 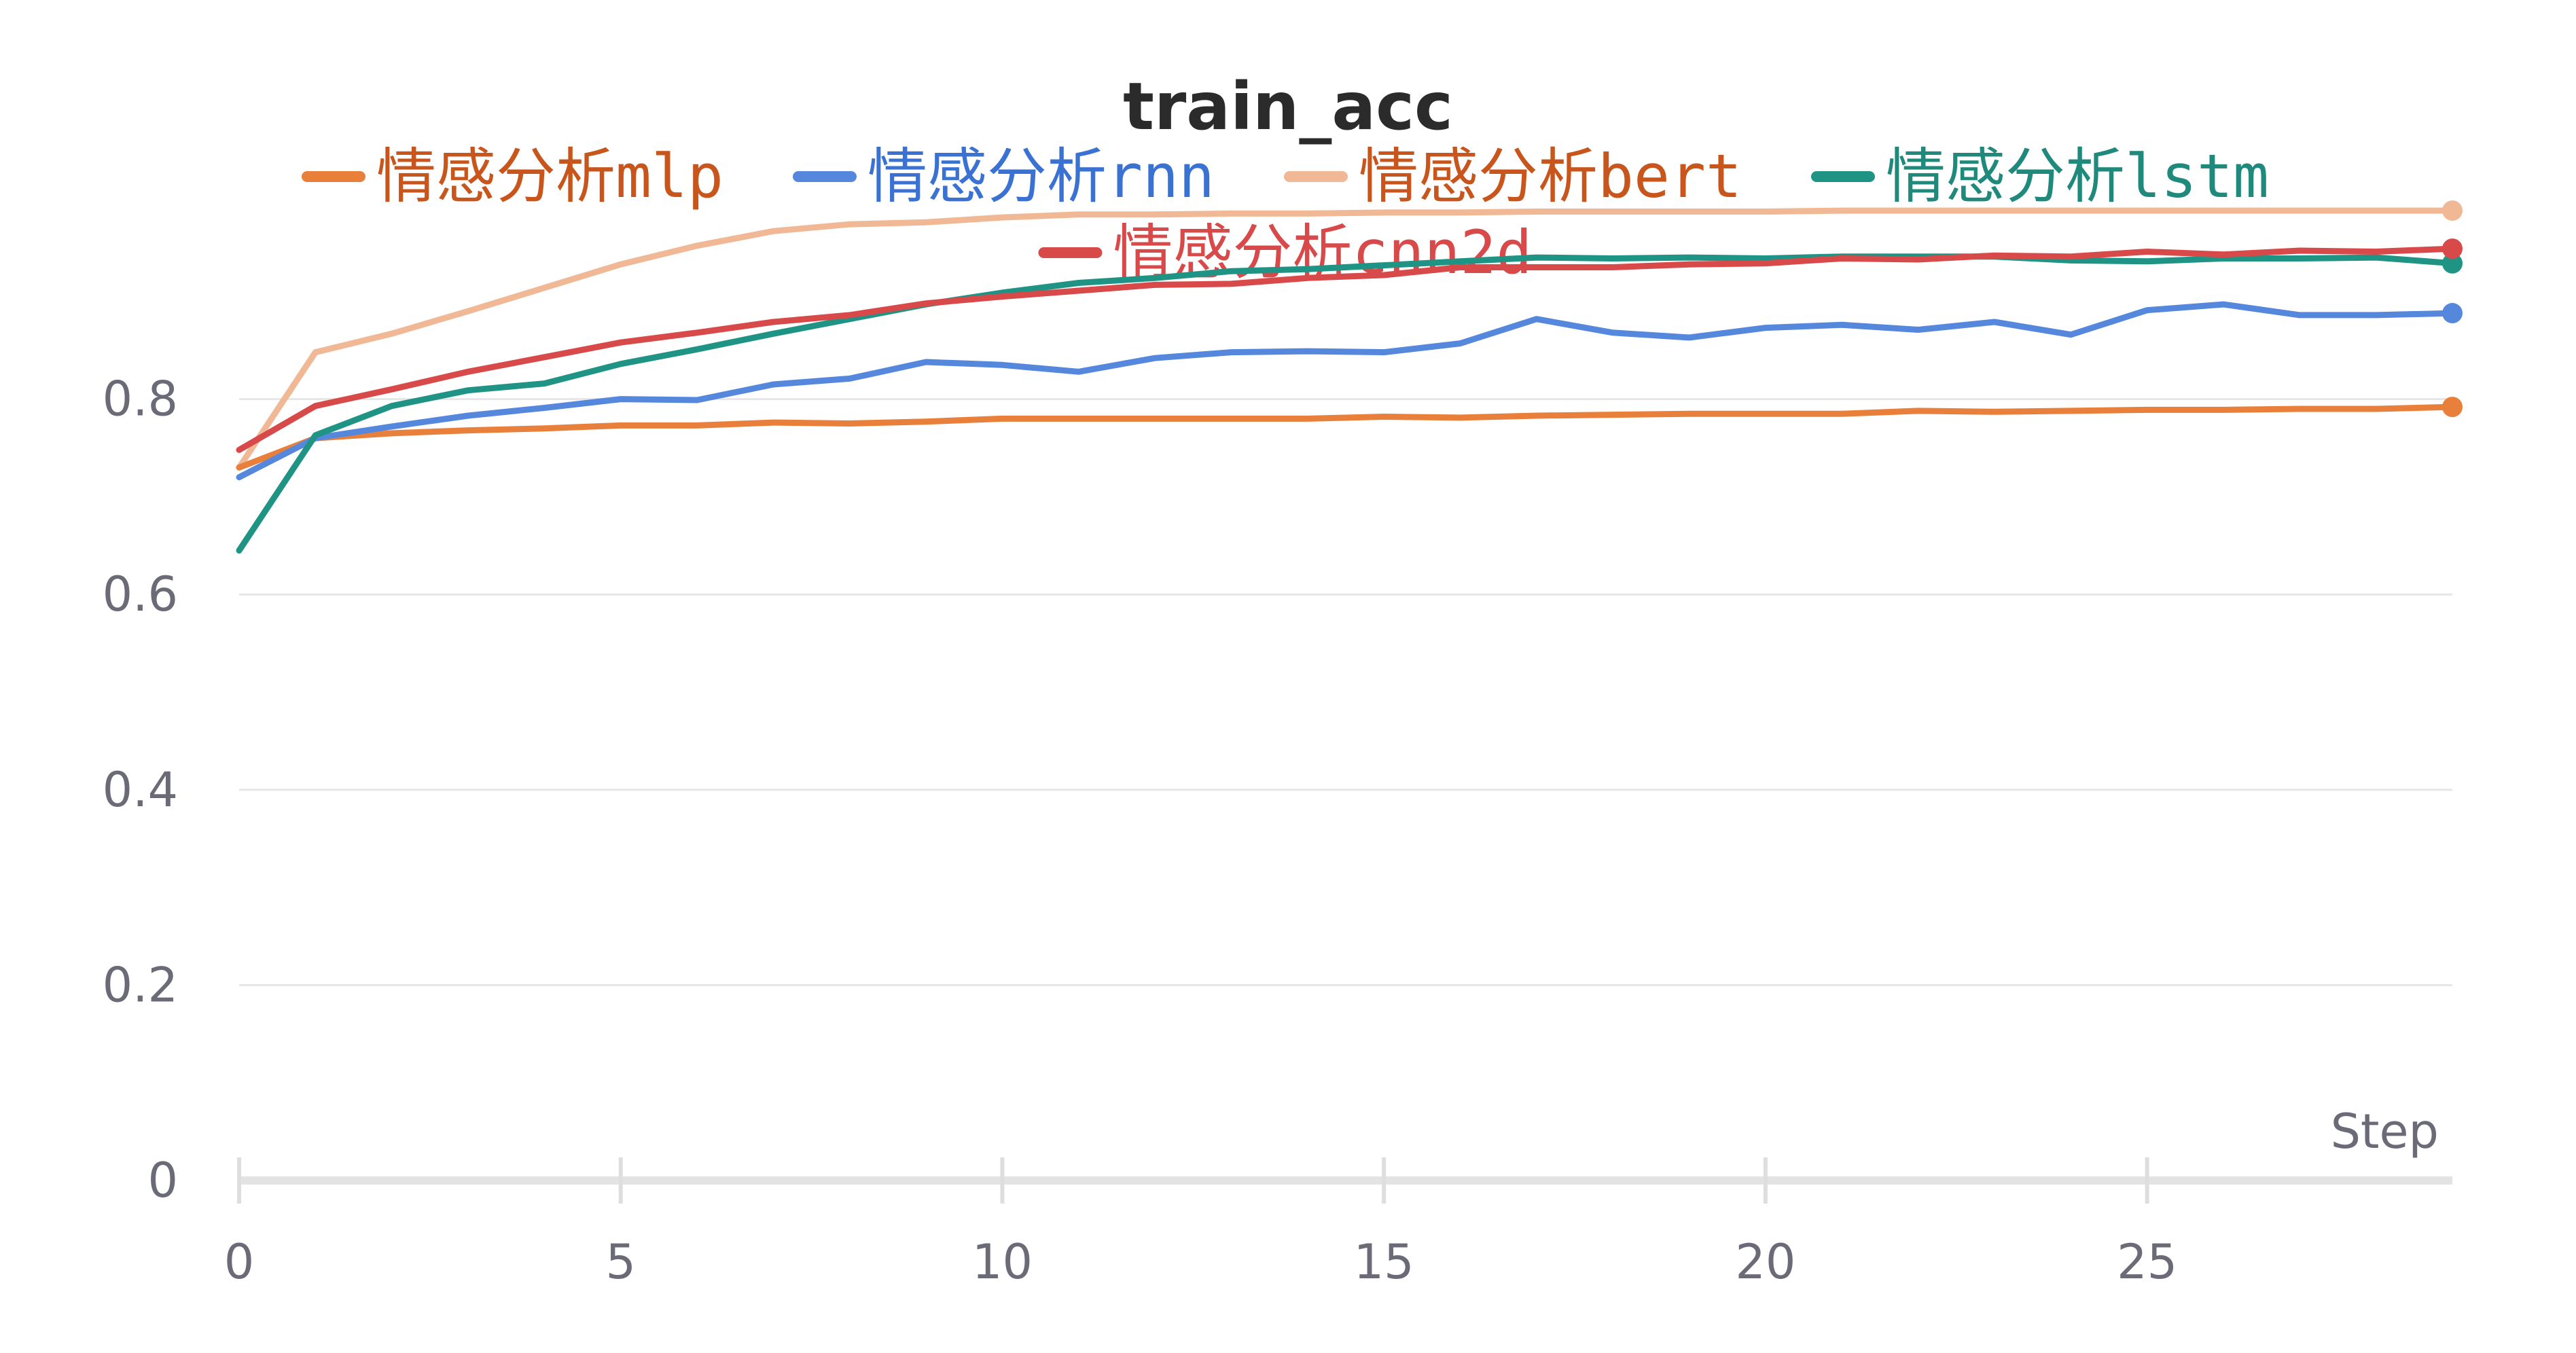 I want to click on x-tick-label: 0, so click(x=239, y=1262).